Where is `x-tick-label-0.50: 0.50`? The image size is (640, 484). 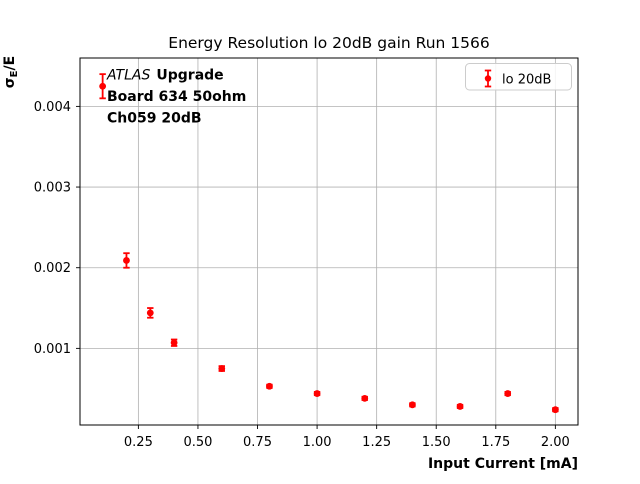 x-tick-label-0.50: 0.50 is located at coordinates (197, 442).